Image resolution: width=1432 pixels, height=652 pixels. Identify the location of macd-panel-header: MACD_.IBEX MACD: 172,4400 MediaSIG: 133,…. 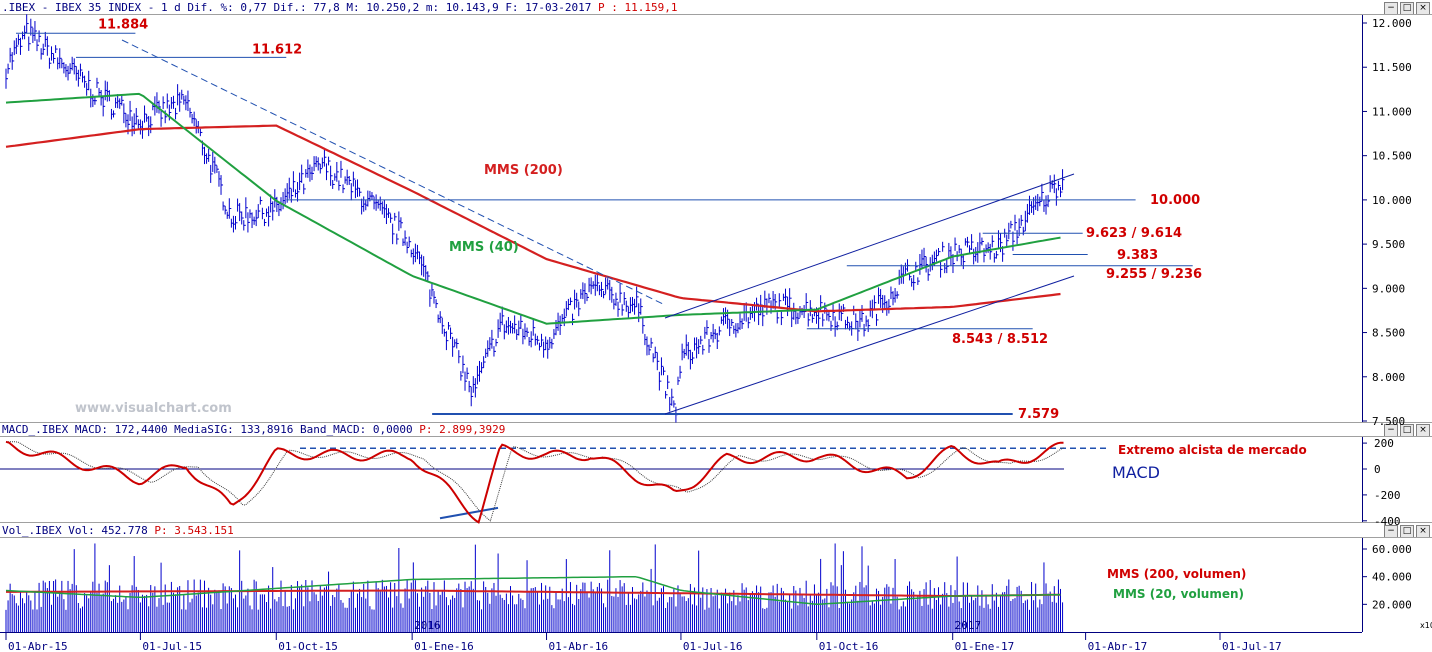
(253, 430).